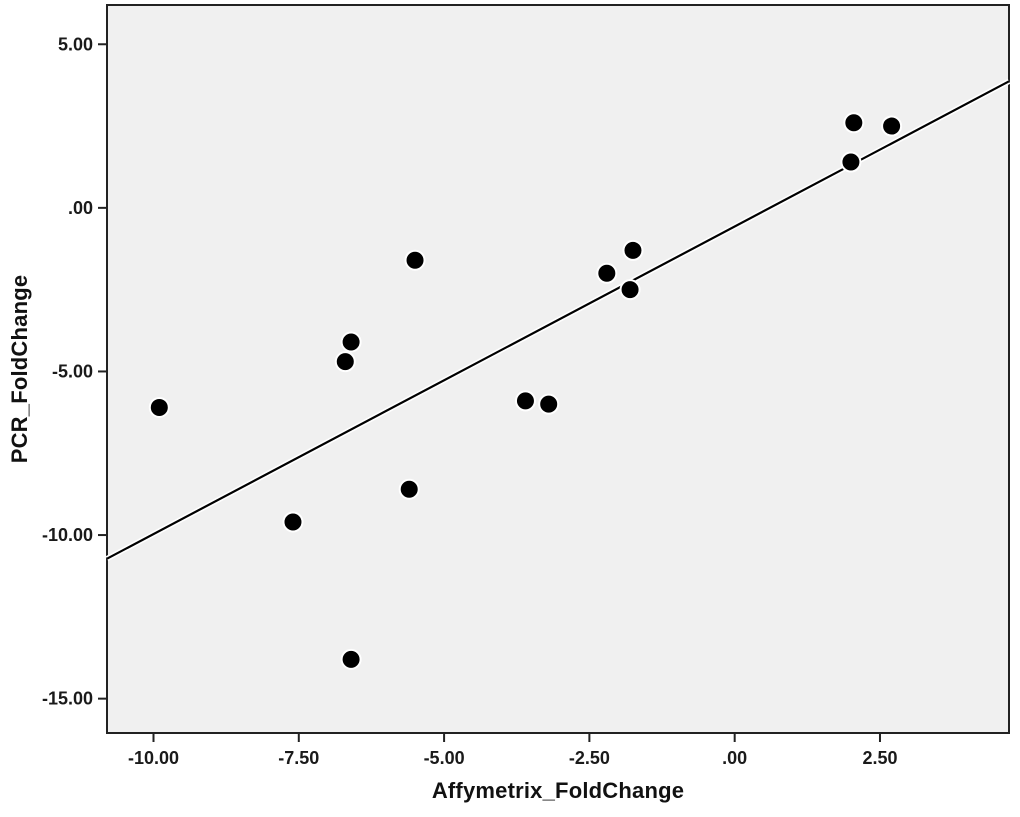 This screenshot has width=1020, height=817. What do you see at coordinates (589, 758) in the screenshot?
I see `x-tick-label: -2.50` at bounding box center [589, 758].